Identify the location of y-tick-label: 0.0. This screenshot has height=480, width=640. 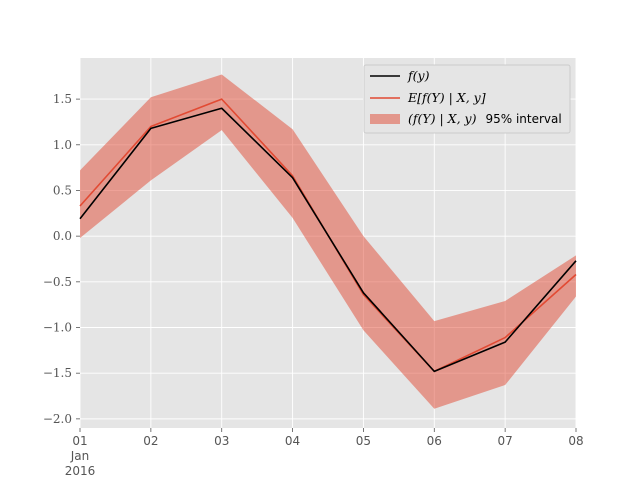
(62, 236).